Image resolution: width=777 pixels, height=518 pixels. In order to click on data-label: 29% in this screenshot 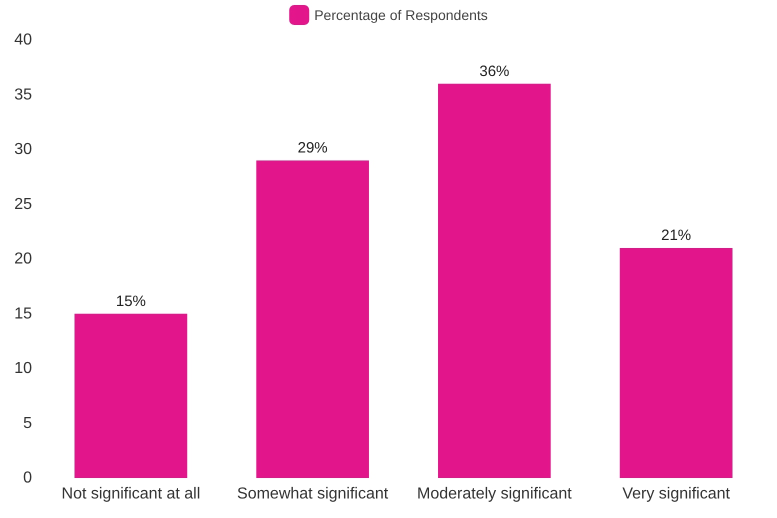, I will do `click(313, 147)`.